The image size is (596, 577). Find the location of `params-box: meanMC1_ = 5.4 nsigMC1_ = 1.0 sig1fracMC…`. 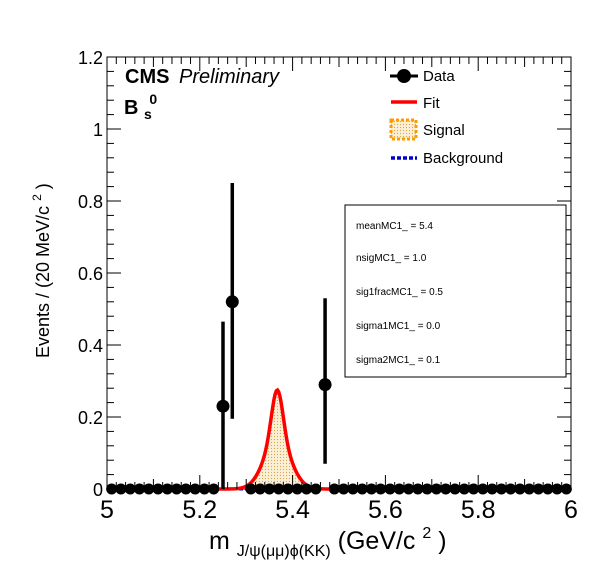

params-box: meanMC1_ = 5.4 nsigMC1_ = 1.0 sig1fracMC… is located at coordinates (455, 291).